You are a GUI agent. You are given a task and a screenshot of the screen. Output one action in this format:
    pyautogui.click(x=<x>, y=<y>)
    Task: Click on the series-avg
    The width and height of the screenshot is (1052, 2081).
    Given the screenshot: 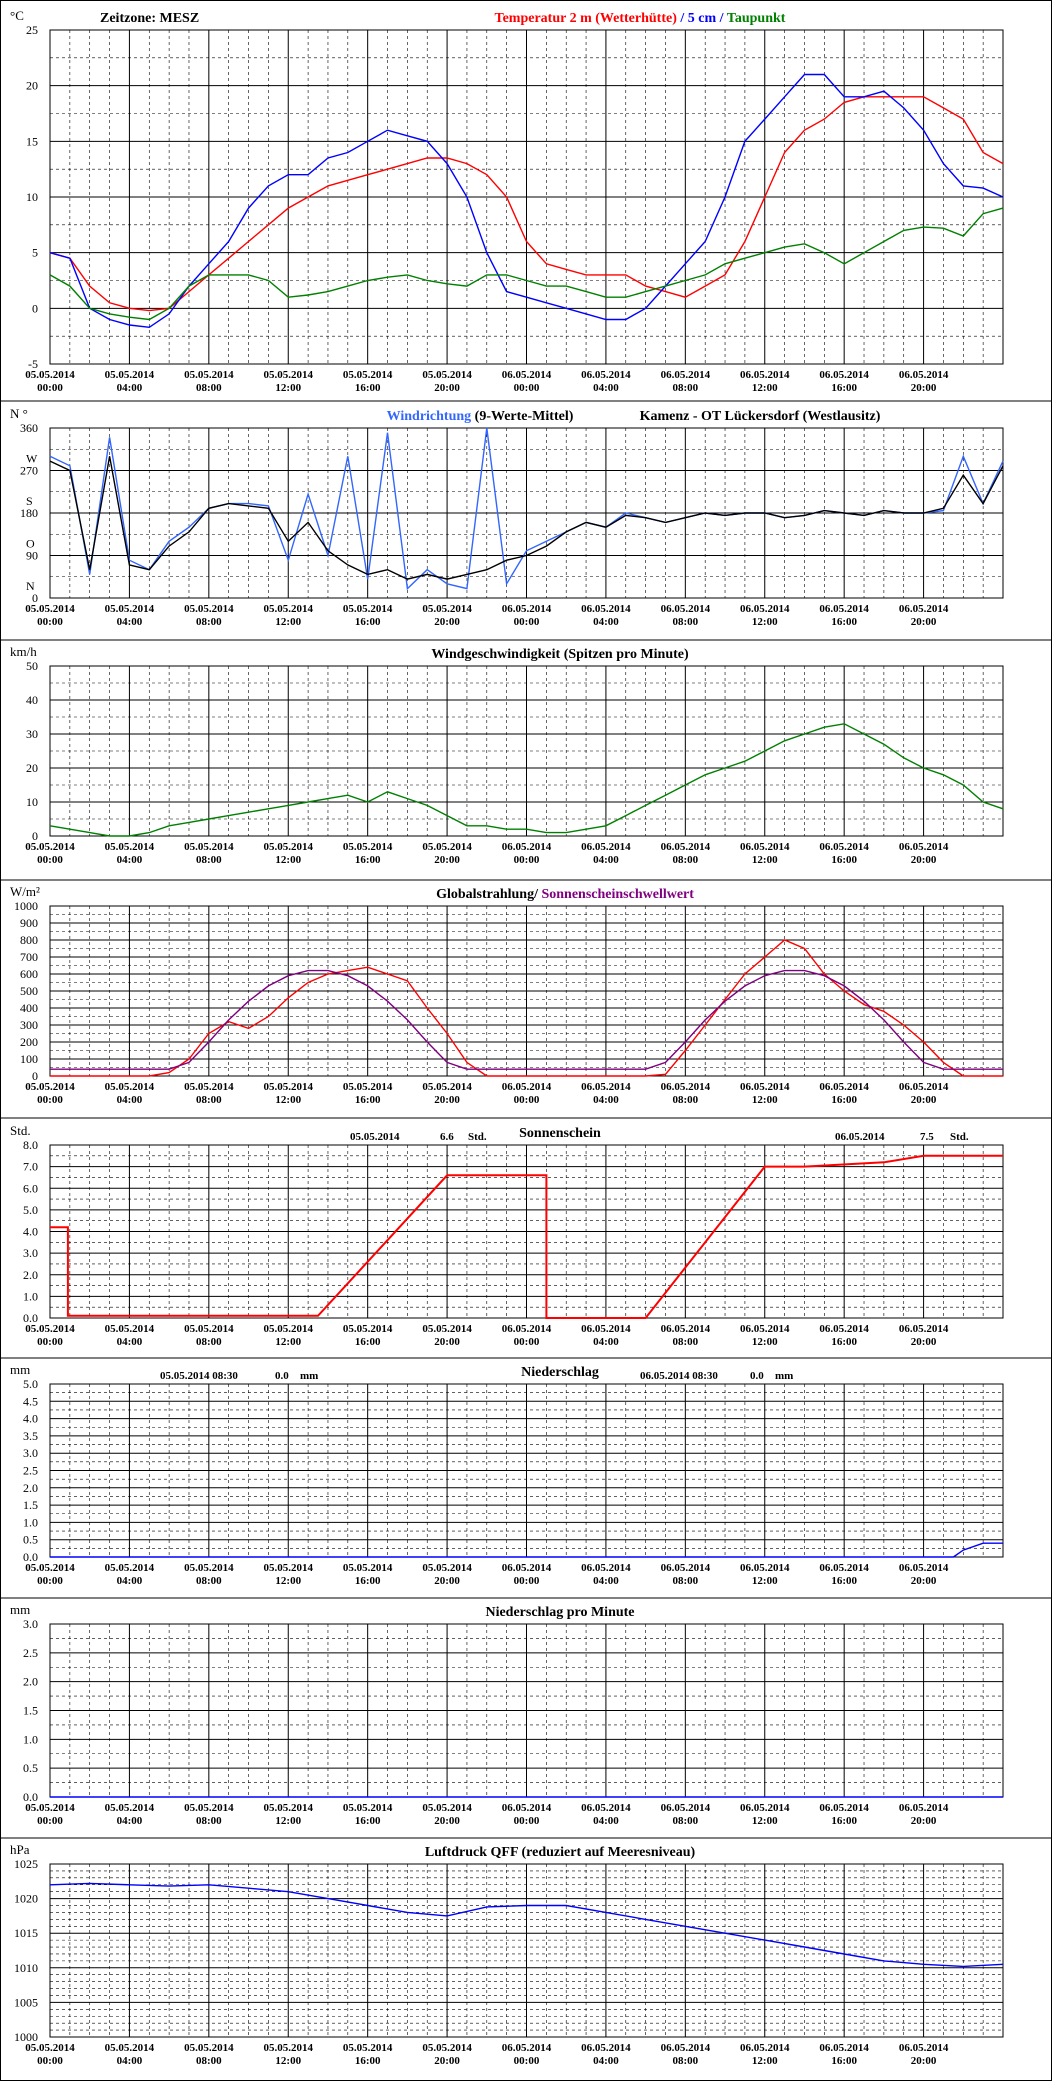 What is the action you would take?
    pyautogui.click(x=526, y=518)
    